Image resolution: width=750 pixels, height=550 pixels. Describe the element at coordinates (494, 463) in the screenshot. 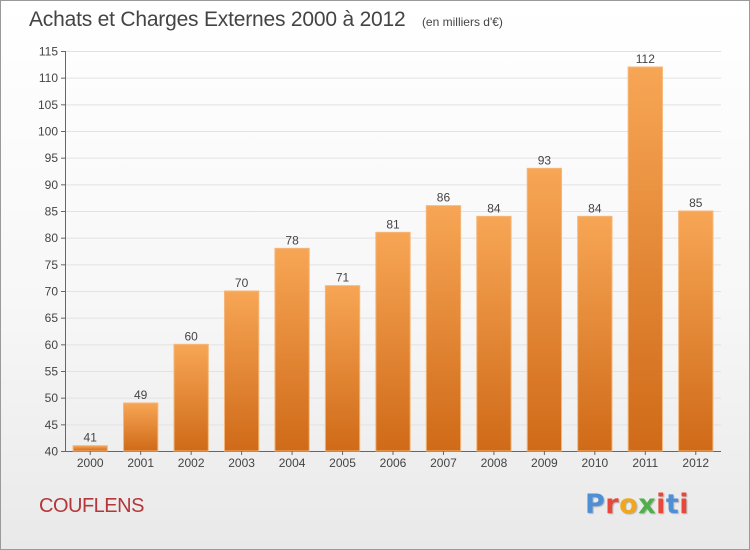

I see `x-tick-label: 2008` at that location.